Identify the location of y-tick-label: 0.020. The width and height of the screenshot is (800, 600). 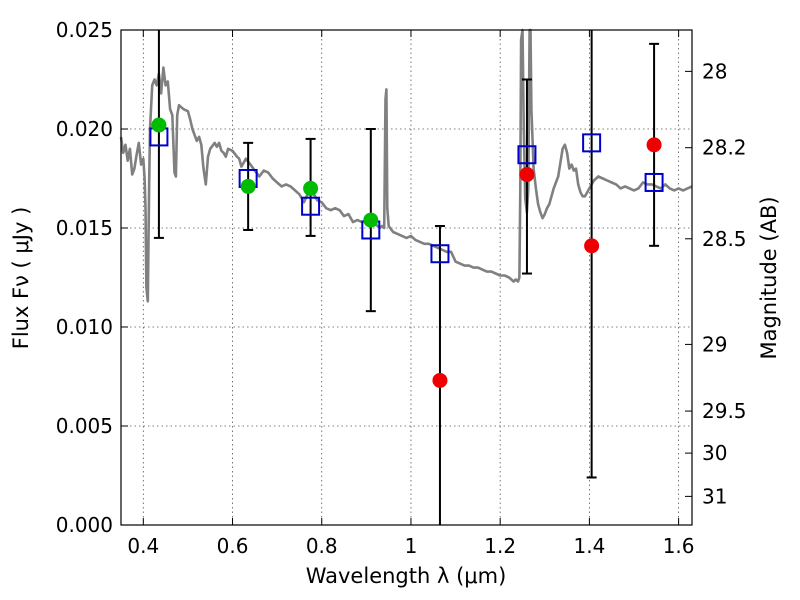
(84, 129).